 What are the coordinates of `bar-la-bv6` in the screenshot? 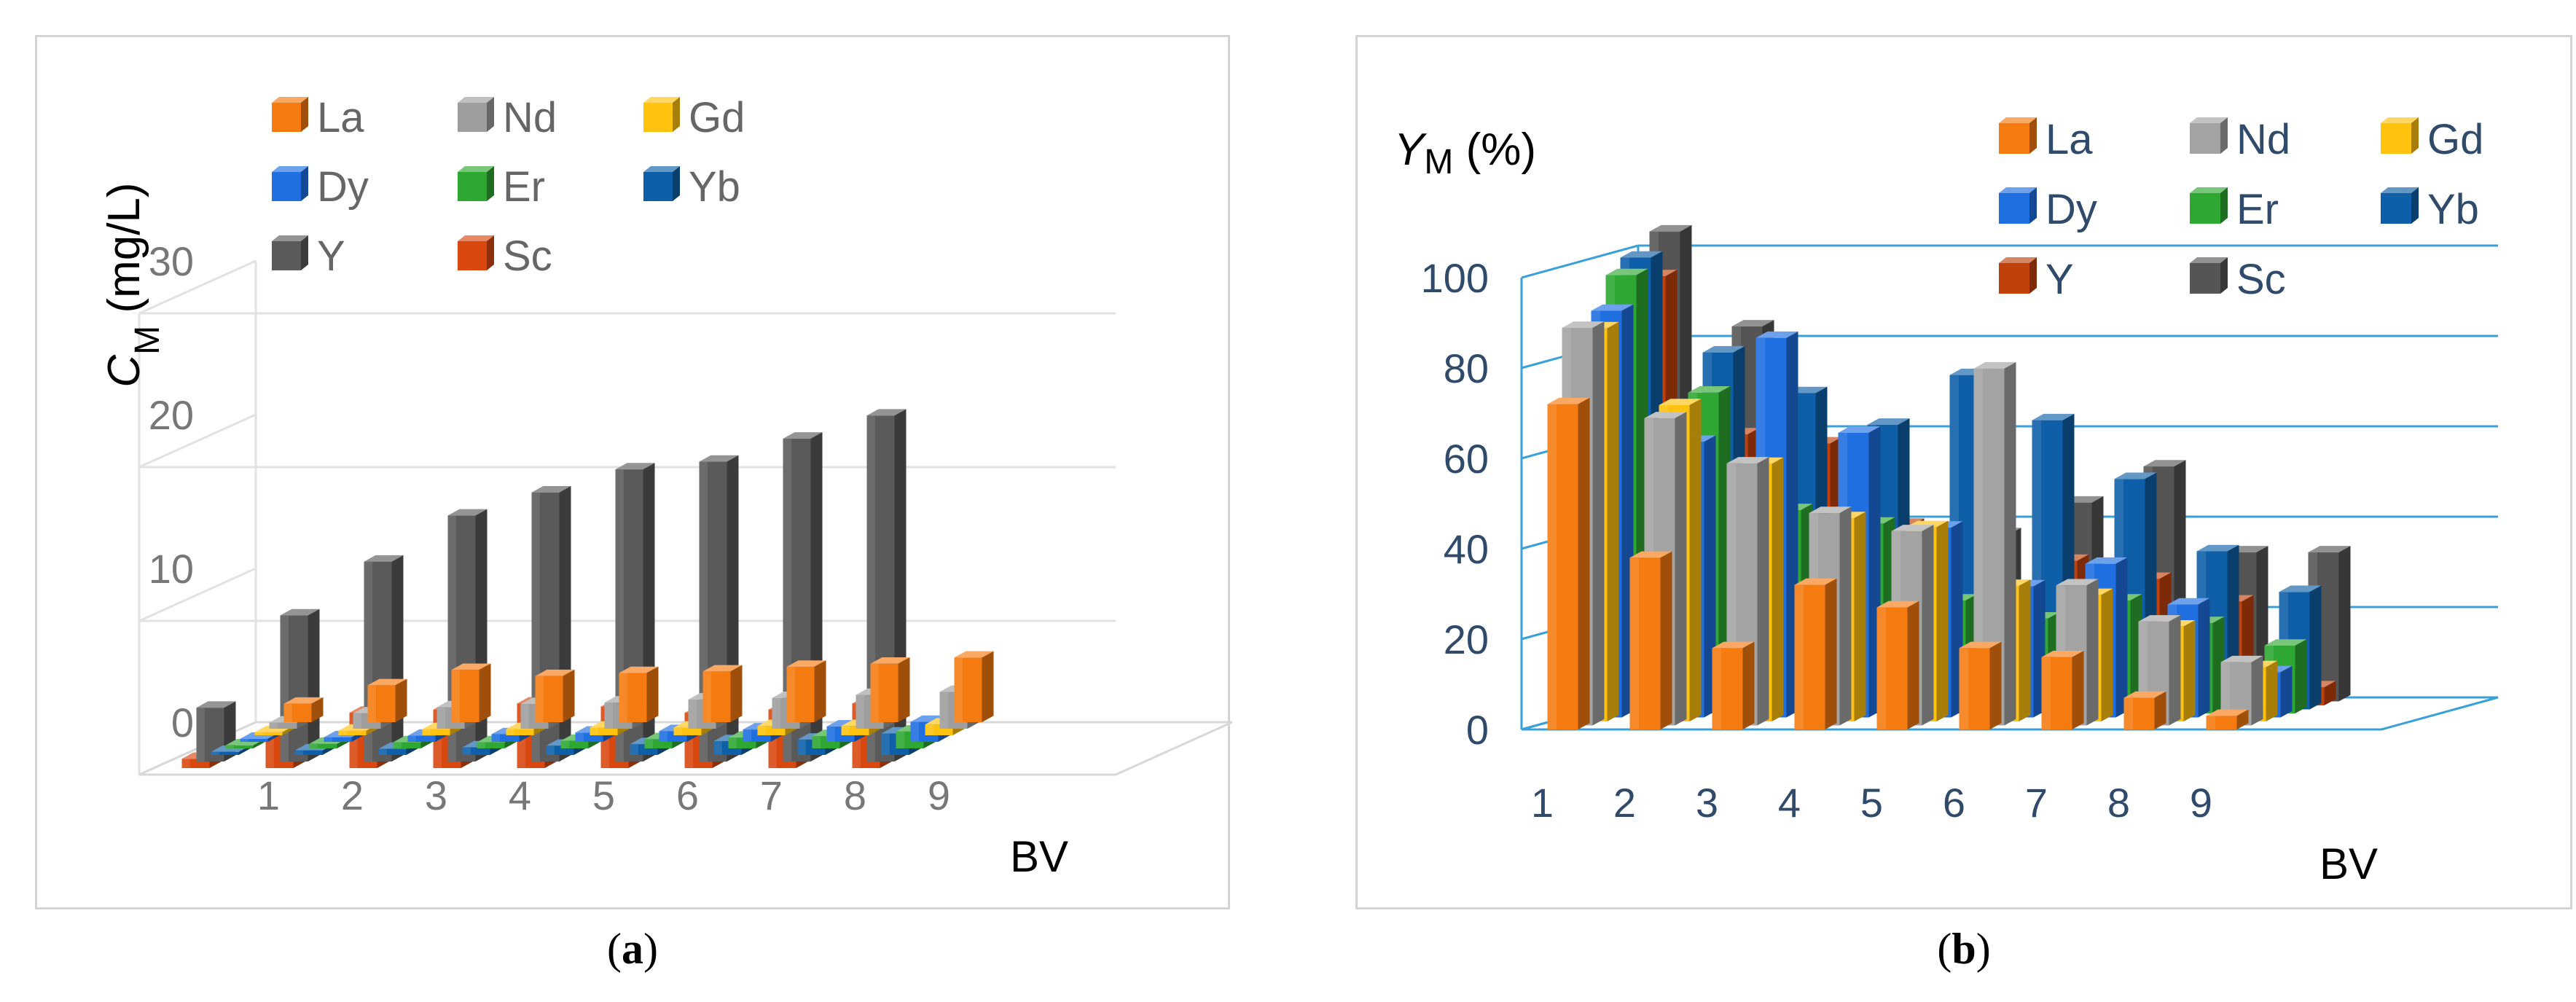 It's located at (722, 693).